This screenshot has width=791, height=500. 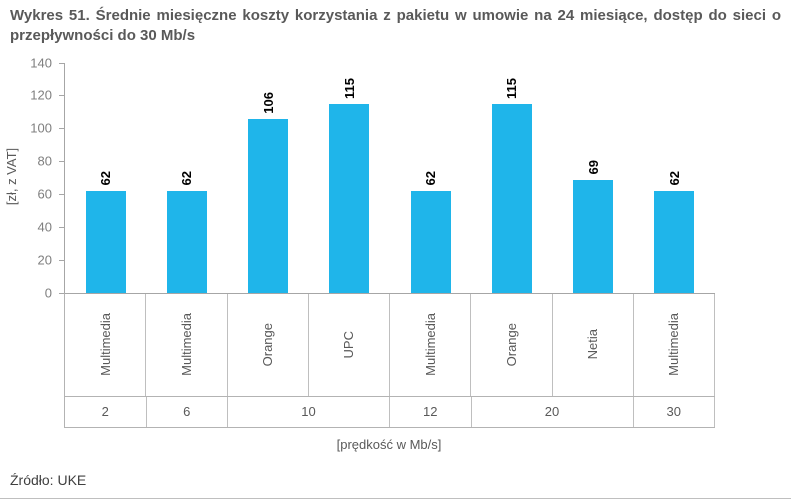 I want to click on y-tick-label: 80, so click(x=44, y=161).